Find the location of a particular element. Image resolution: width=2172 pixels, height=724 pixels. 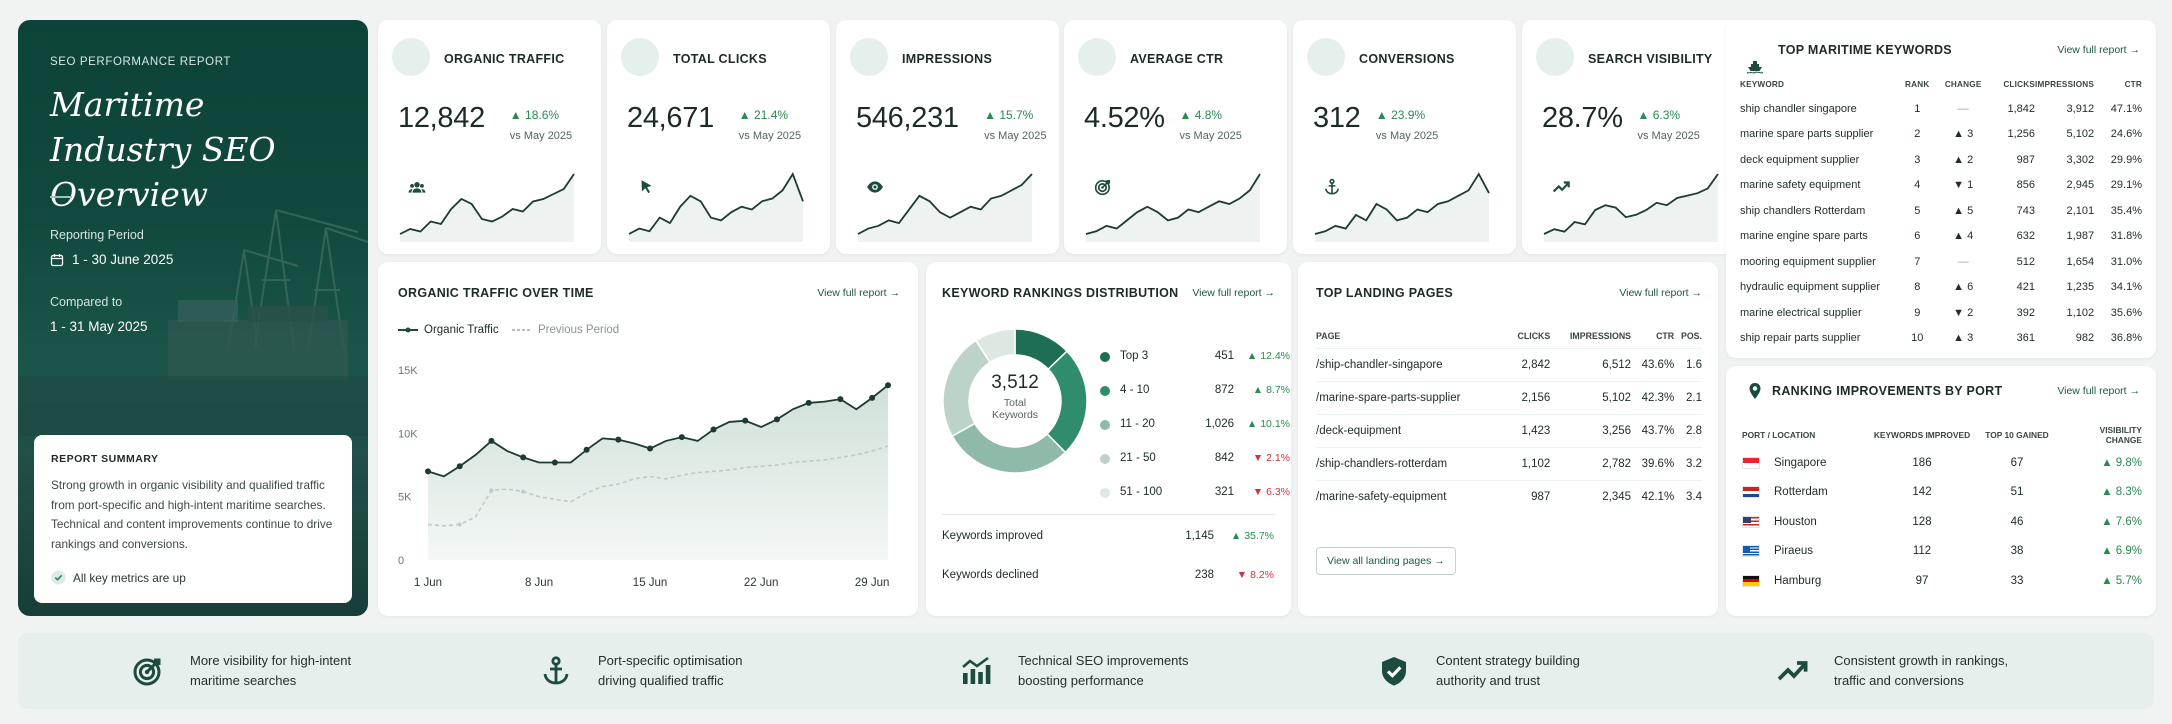

landing-column-header: IMPRESSIONS is located at coordinates (1600, 335).